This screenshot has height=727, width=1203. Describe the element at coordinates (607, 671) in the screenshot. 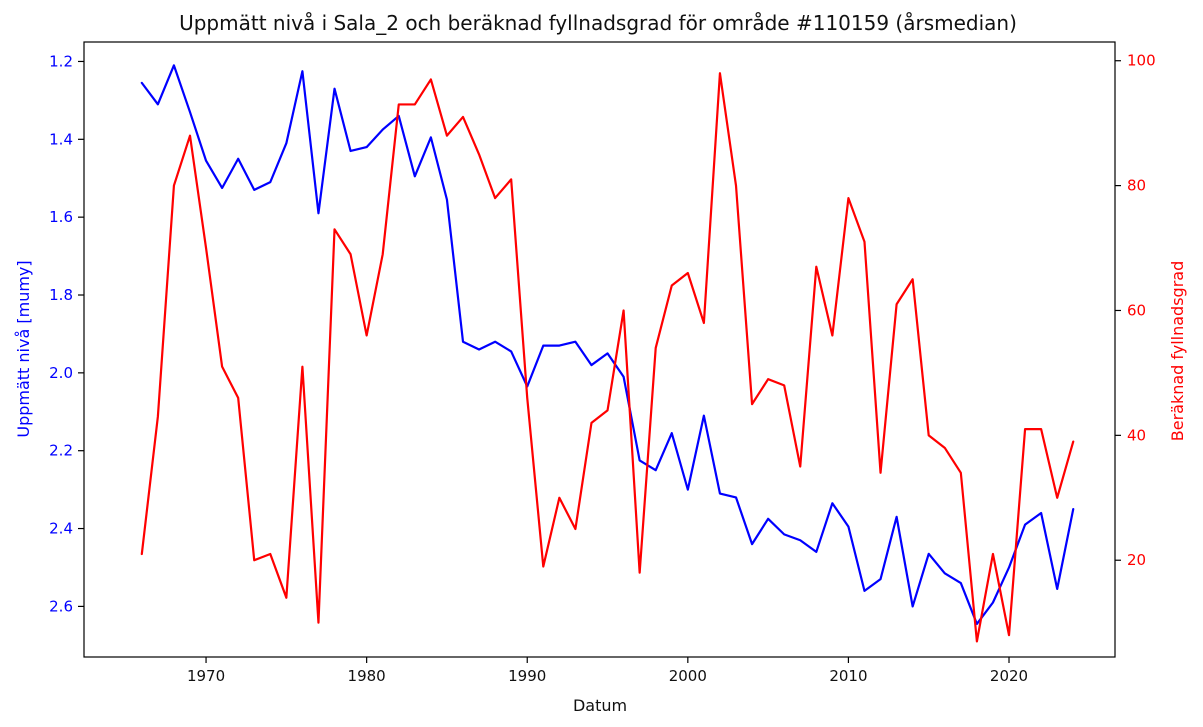

I see `x-axis-ticks: 1970 1980 1990 2000 2010 2020` at that location.